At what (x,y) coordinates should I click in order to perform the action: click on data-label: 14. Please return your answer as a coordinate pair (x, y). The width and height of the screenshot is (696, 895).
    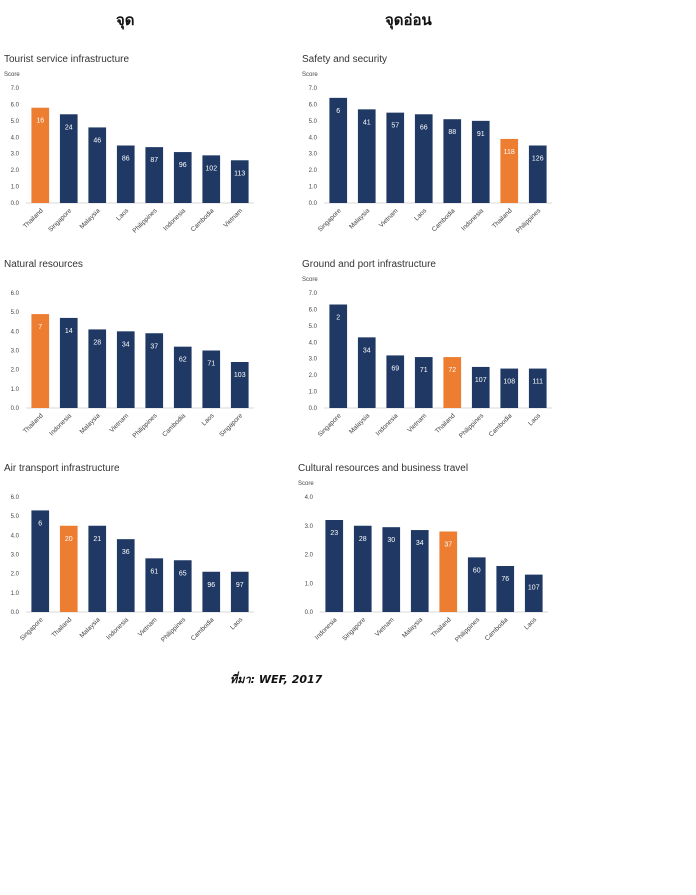
    Looking at the image, I should click on (69, 331).